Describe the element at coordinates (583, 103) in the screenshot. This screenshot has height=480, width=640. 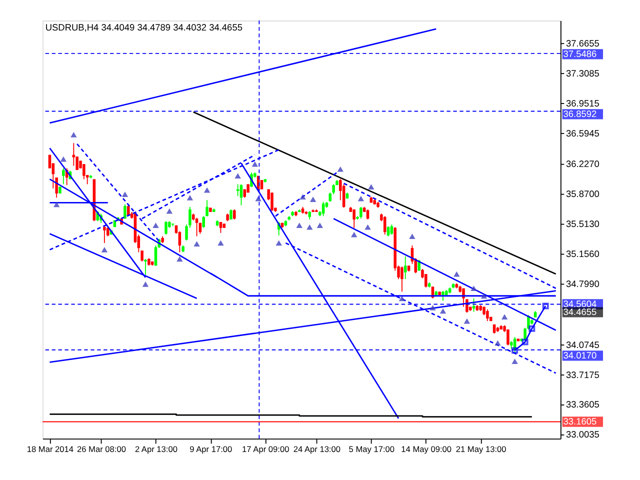
I see `y-tick-label: 36.9515` at that location.